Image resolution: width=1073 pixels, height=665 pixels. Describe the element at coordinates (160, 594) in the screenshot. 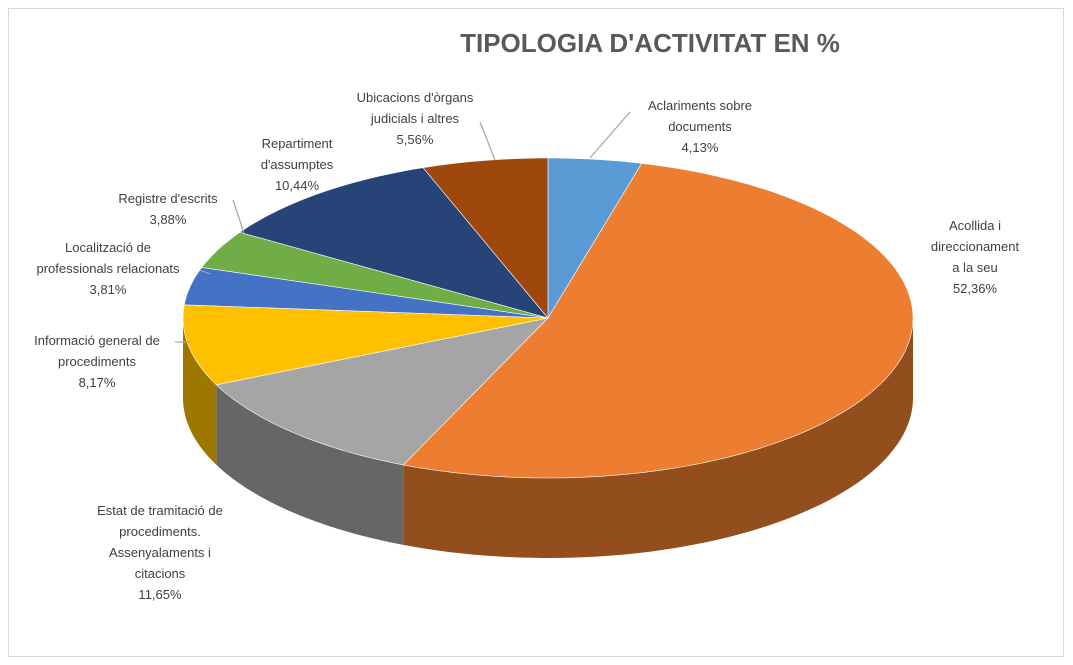

I see `value-label: 11,65%` at that location.